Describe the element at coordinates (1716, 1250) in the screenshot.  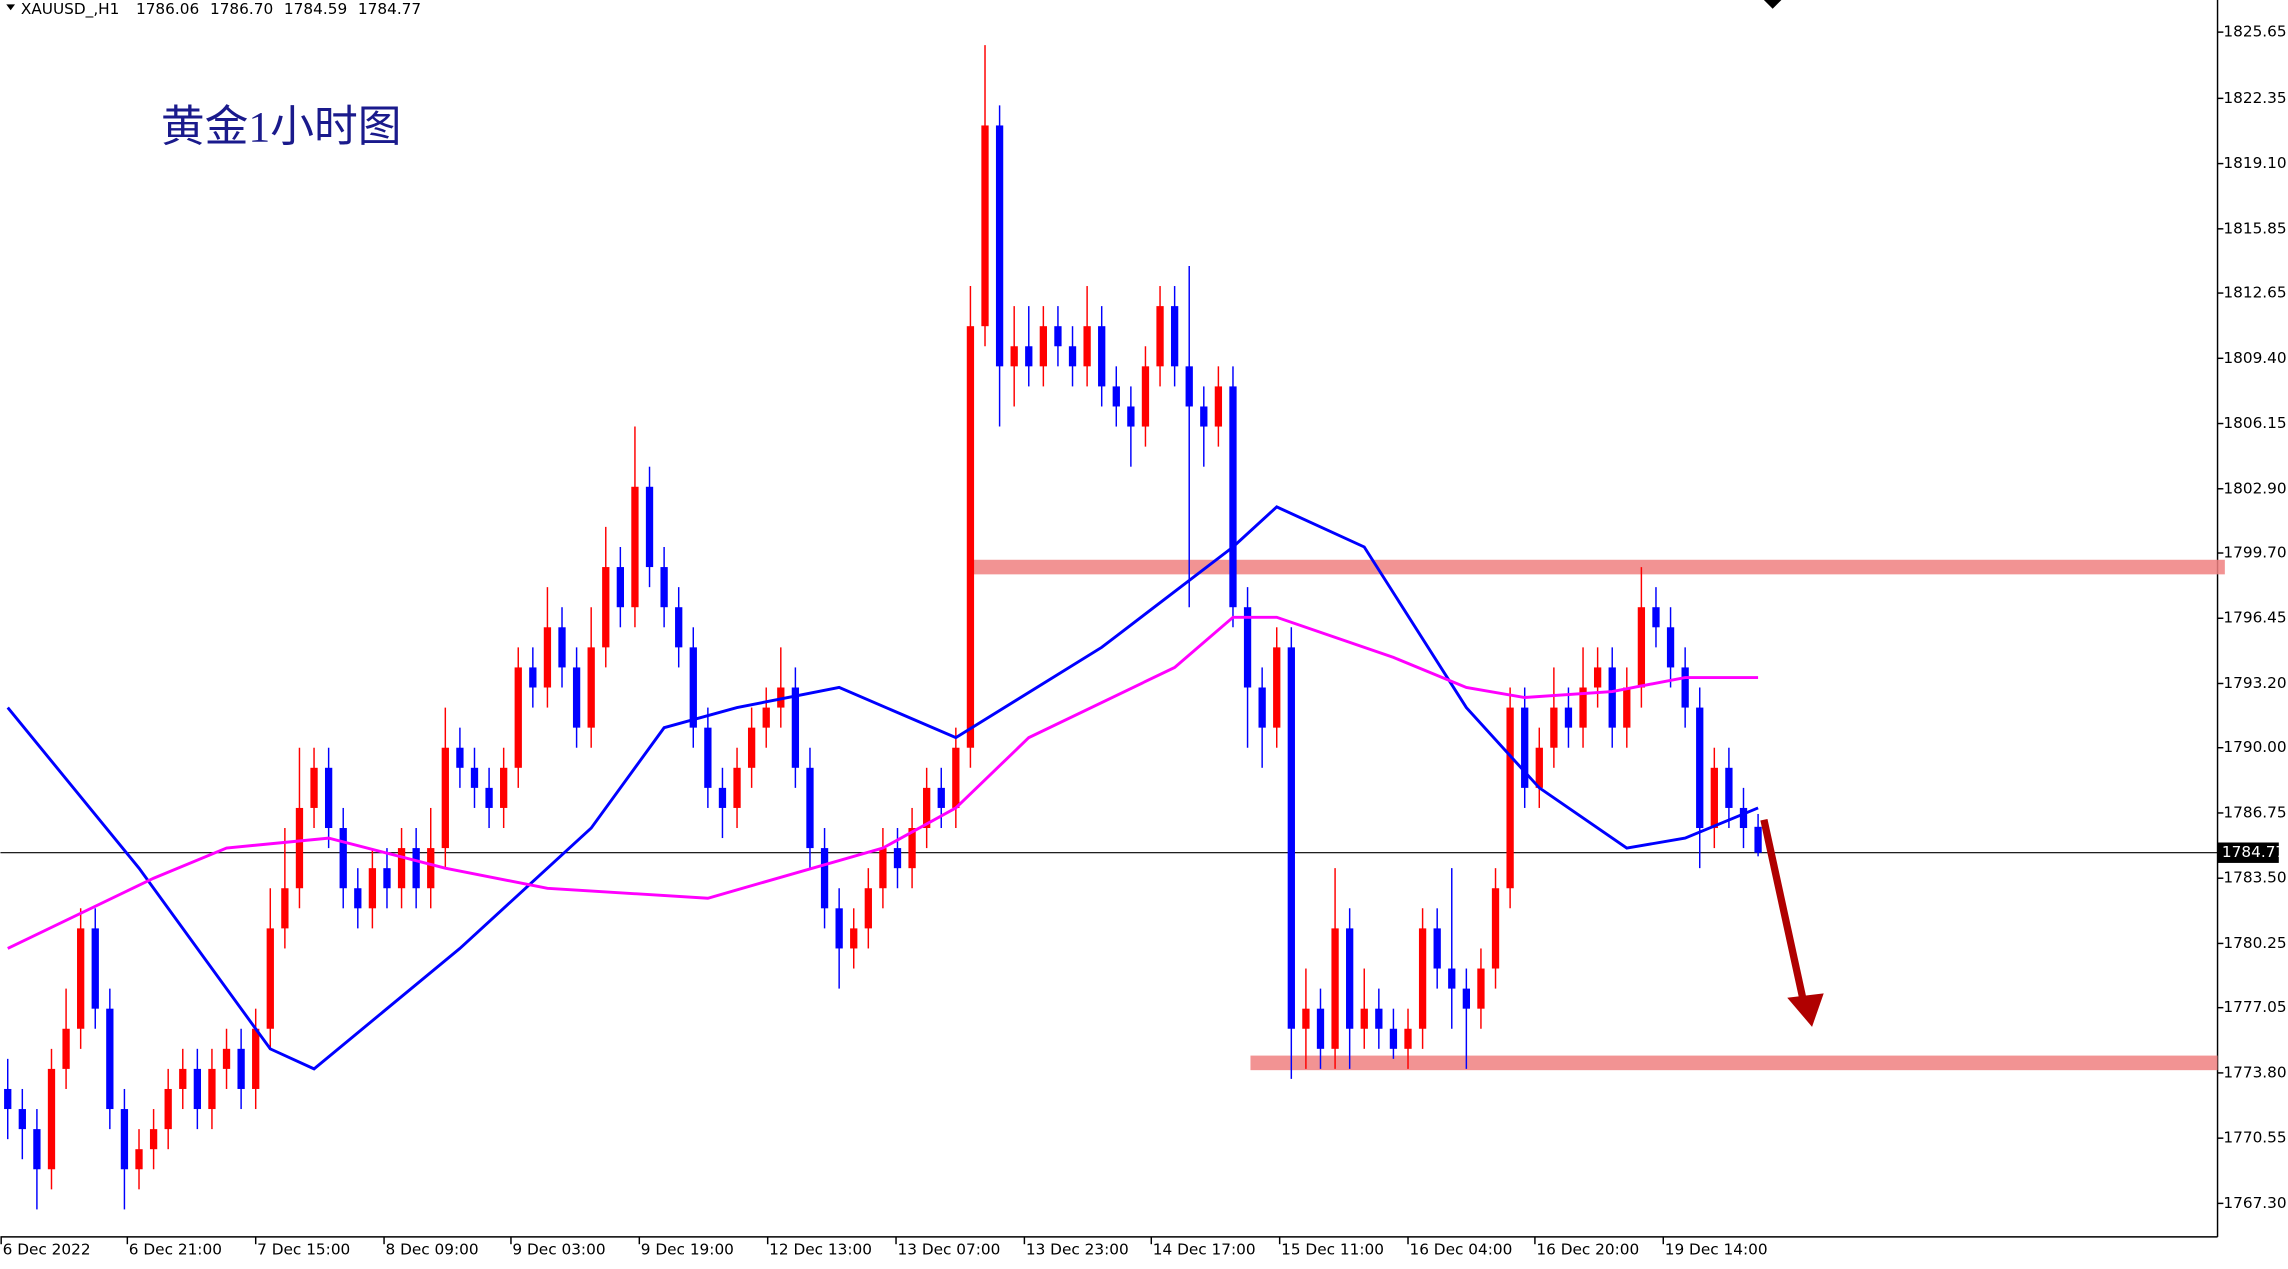
I see `x-tick-label: 19 Dec 14:00` at that location.